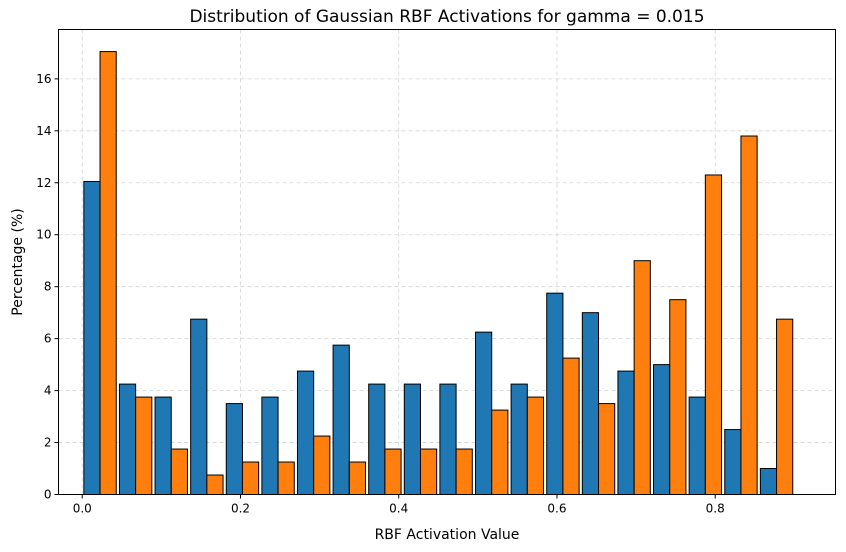 Image resolution: width=846 pixels, height=552 pixels. What do you see at coordinates (556, 509) in the screenshot?
I see `x-tick-label: 0.6` at bounding box center [556, 509].